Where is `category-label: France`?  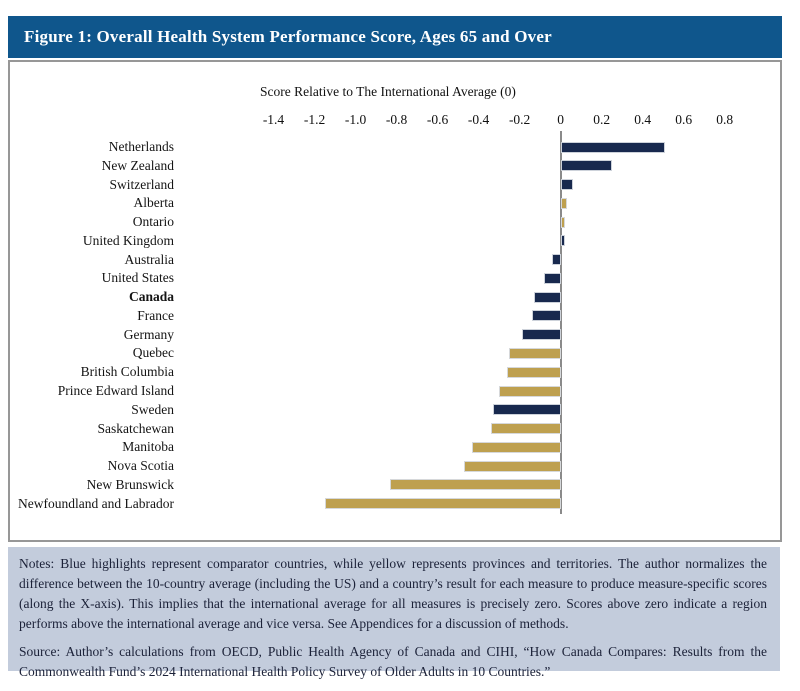
category-label: France is located at coordinates (155, 315).